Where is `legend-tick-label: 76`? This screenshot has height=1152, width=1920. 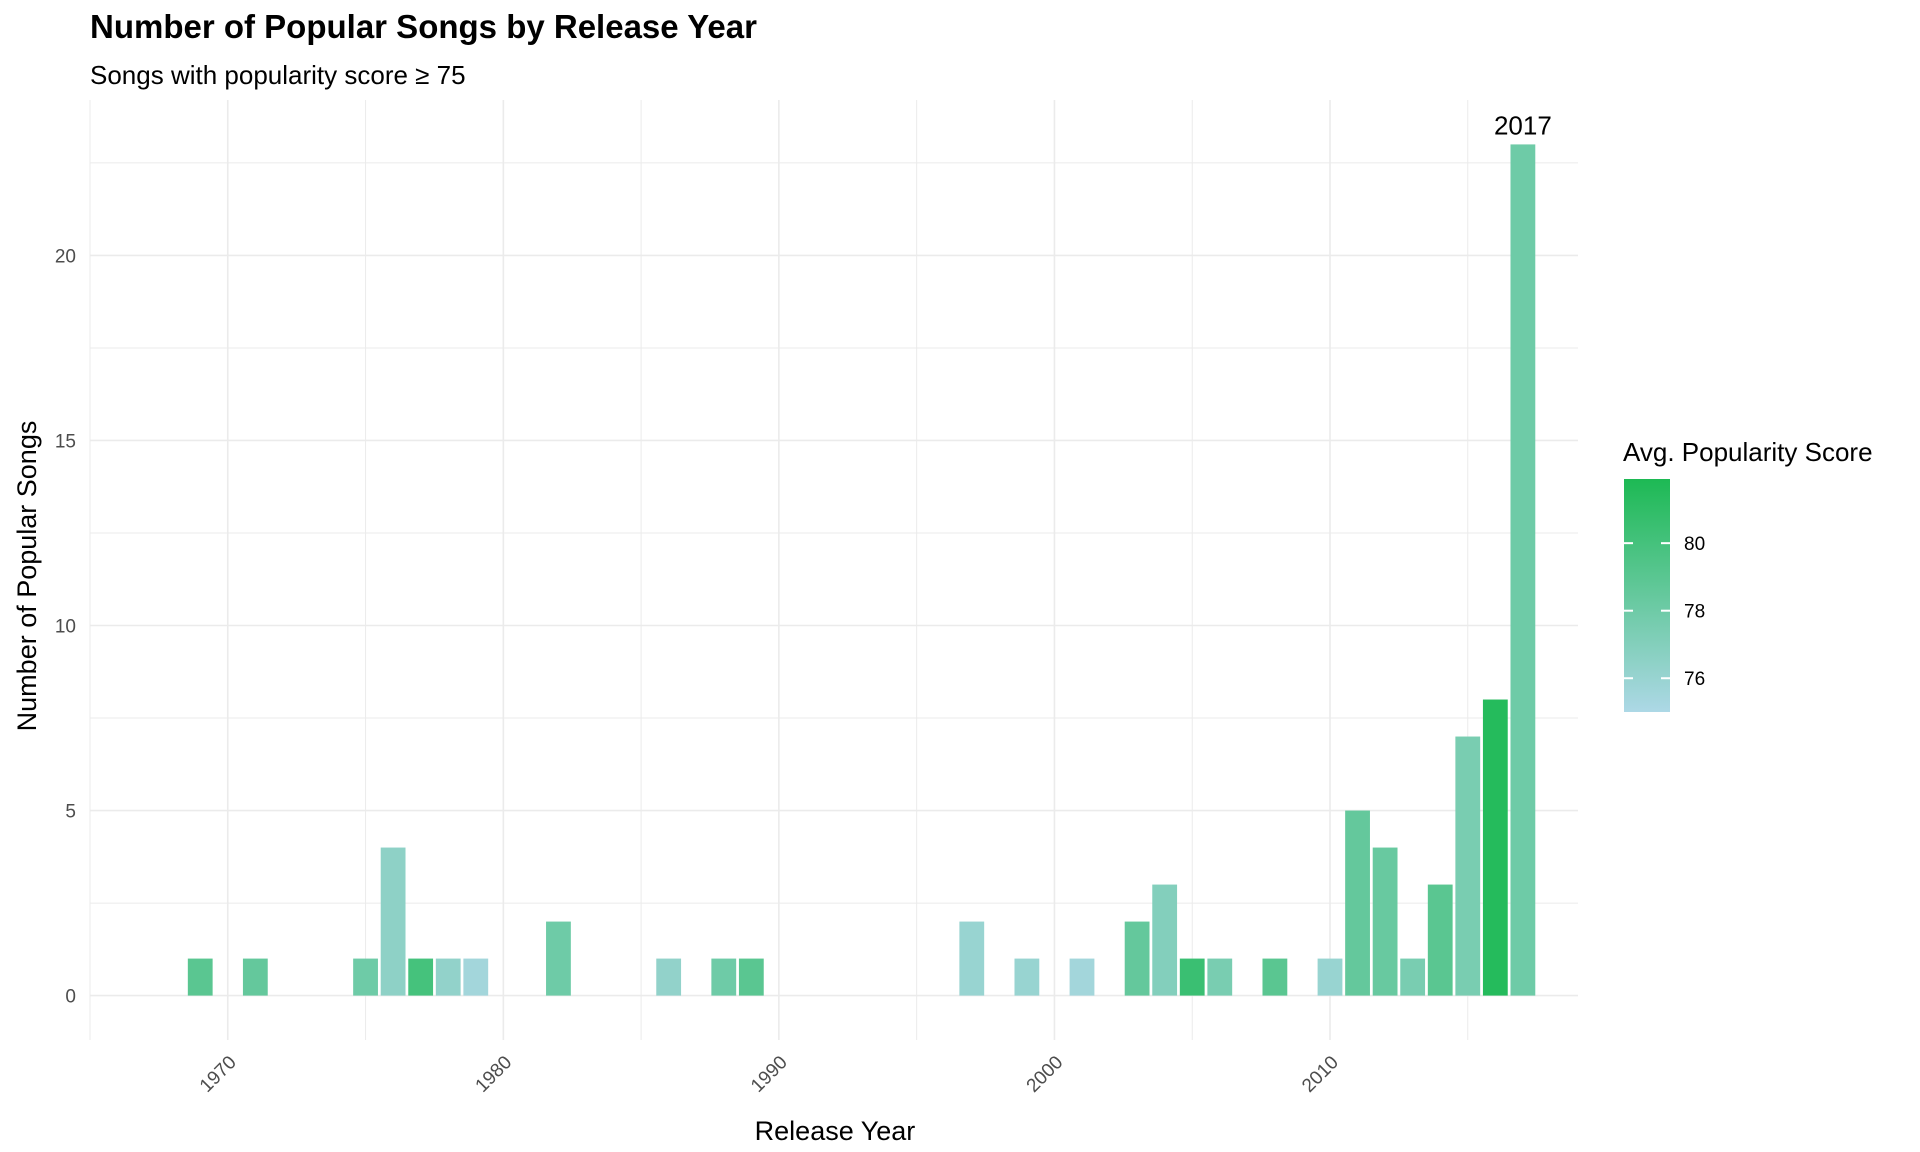 legend-tick-label: 76 is located at coordinates (1694, 679).